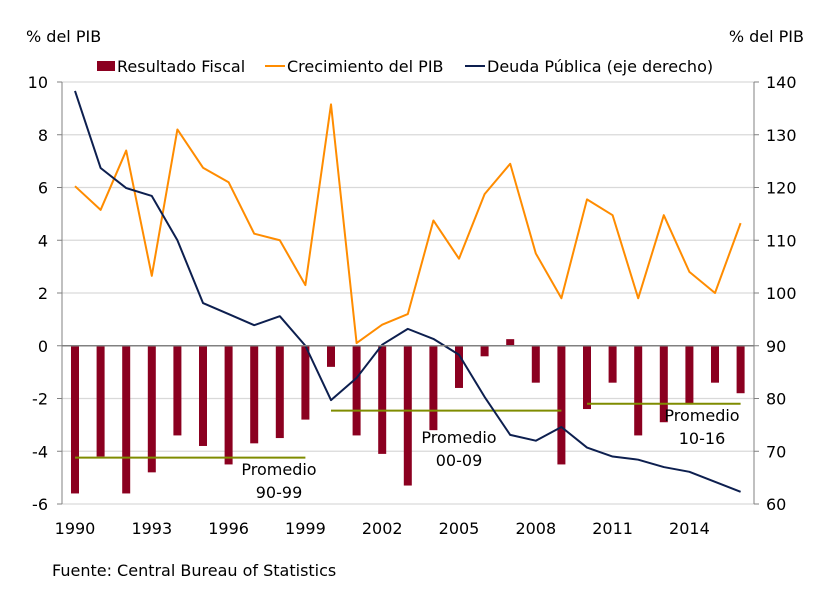 The image size is (832, 605). Describe the element at coordinates (776, 451) in the screenshot. I see `right-tick-label: 70` at that location.